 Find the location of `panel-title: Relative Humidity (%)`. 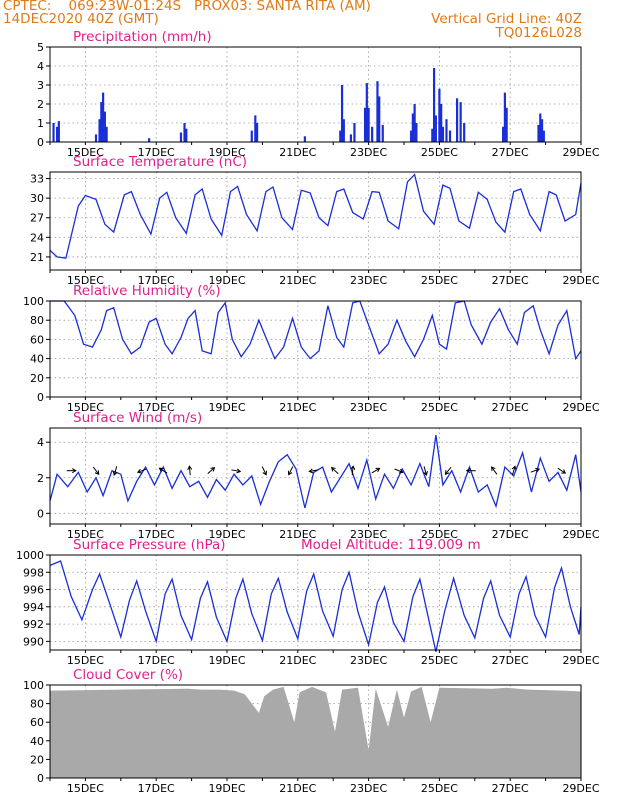

panel-title: Relative Humidity (%) is located at coordinates (147, 291).